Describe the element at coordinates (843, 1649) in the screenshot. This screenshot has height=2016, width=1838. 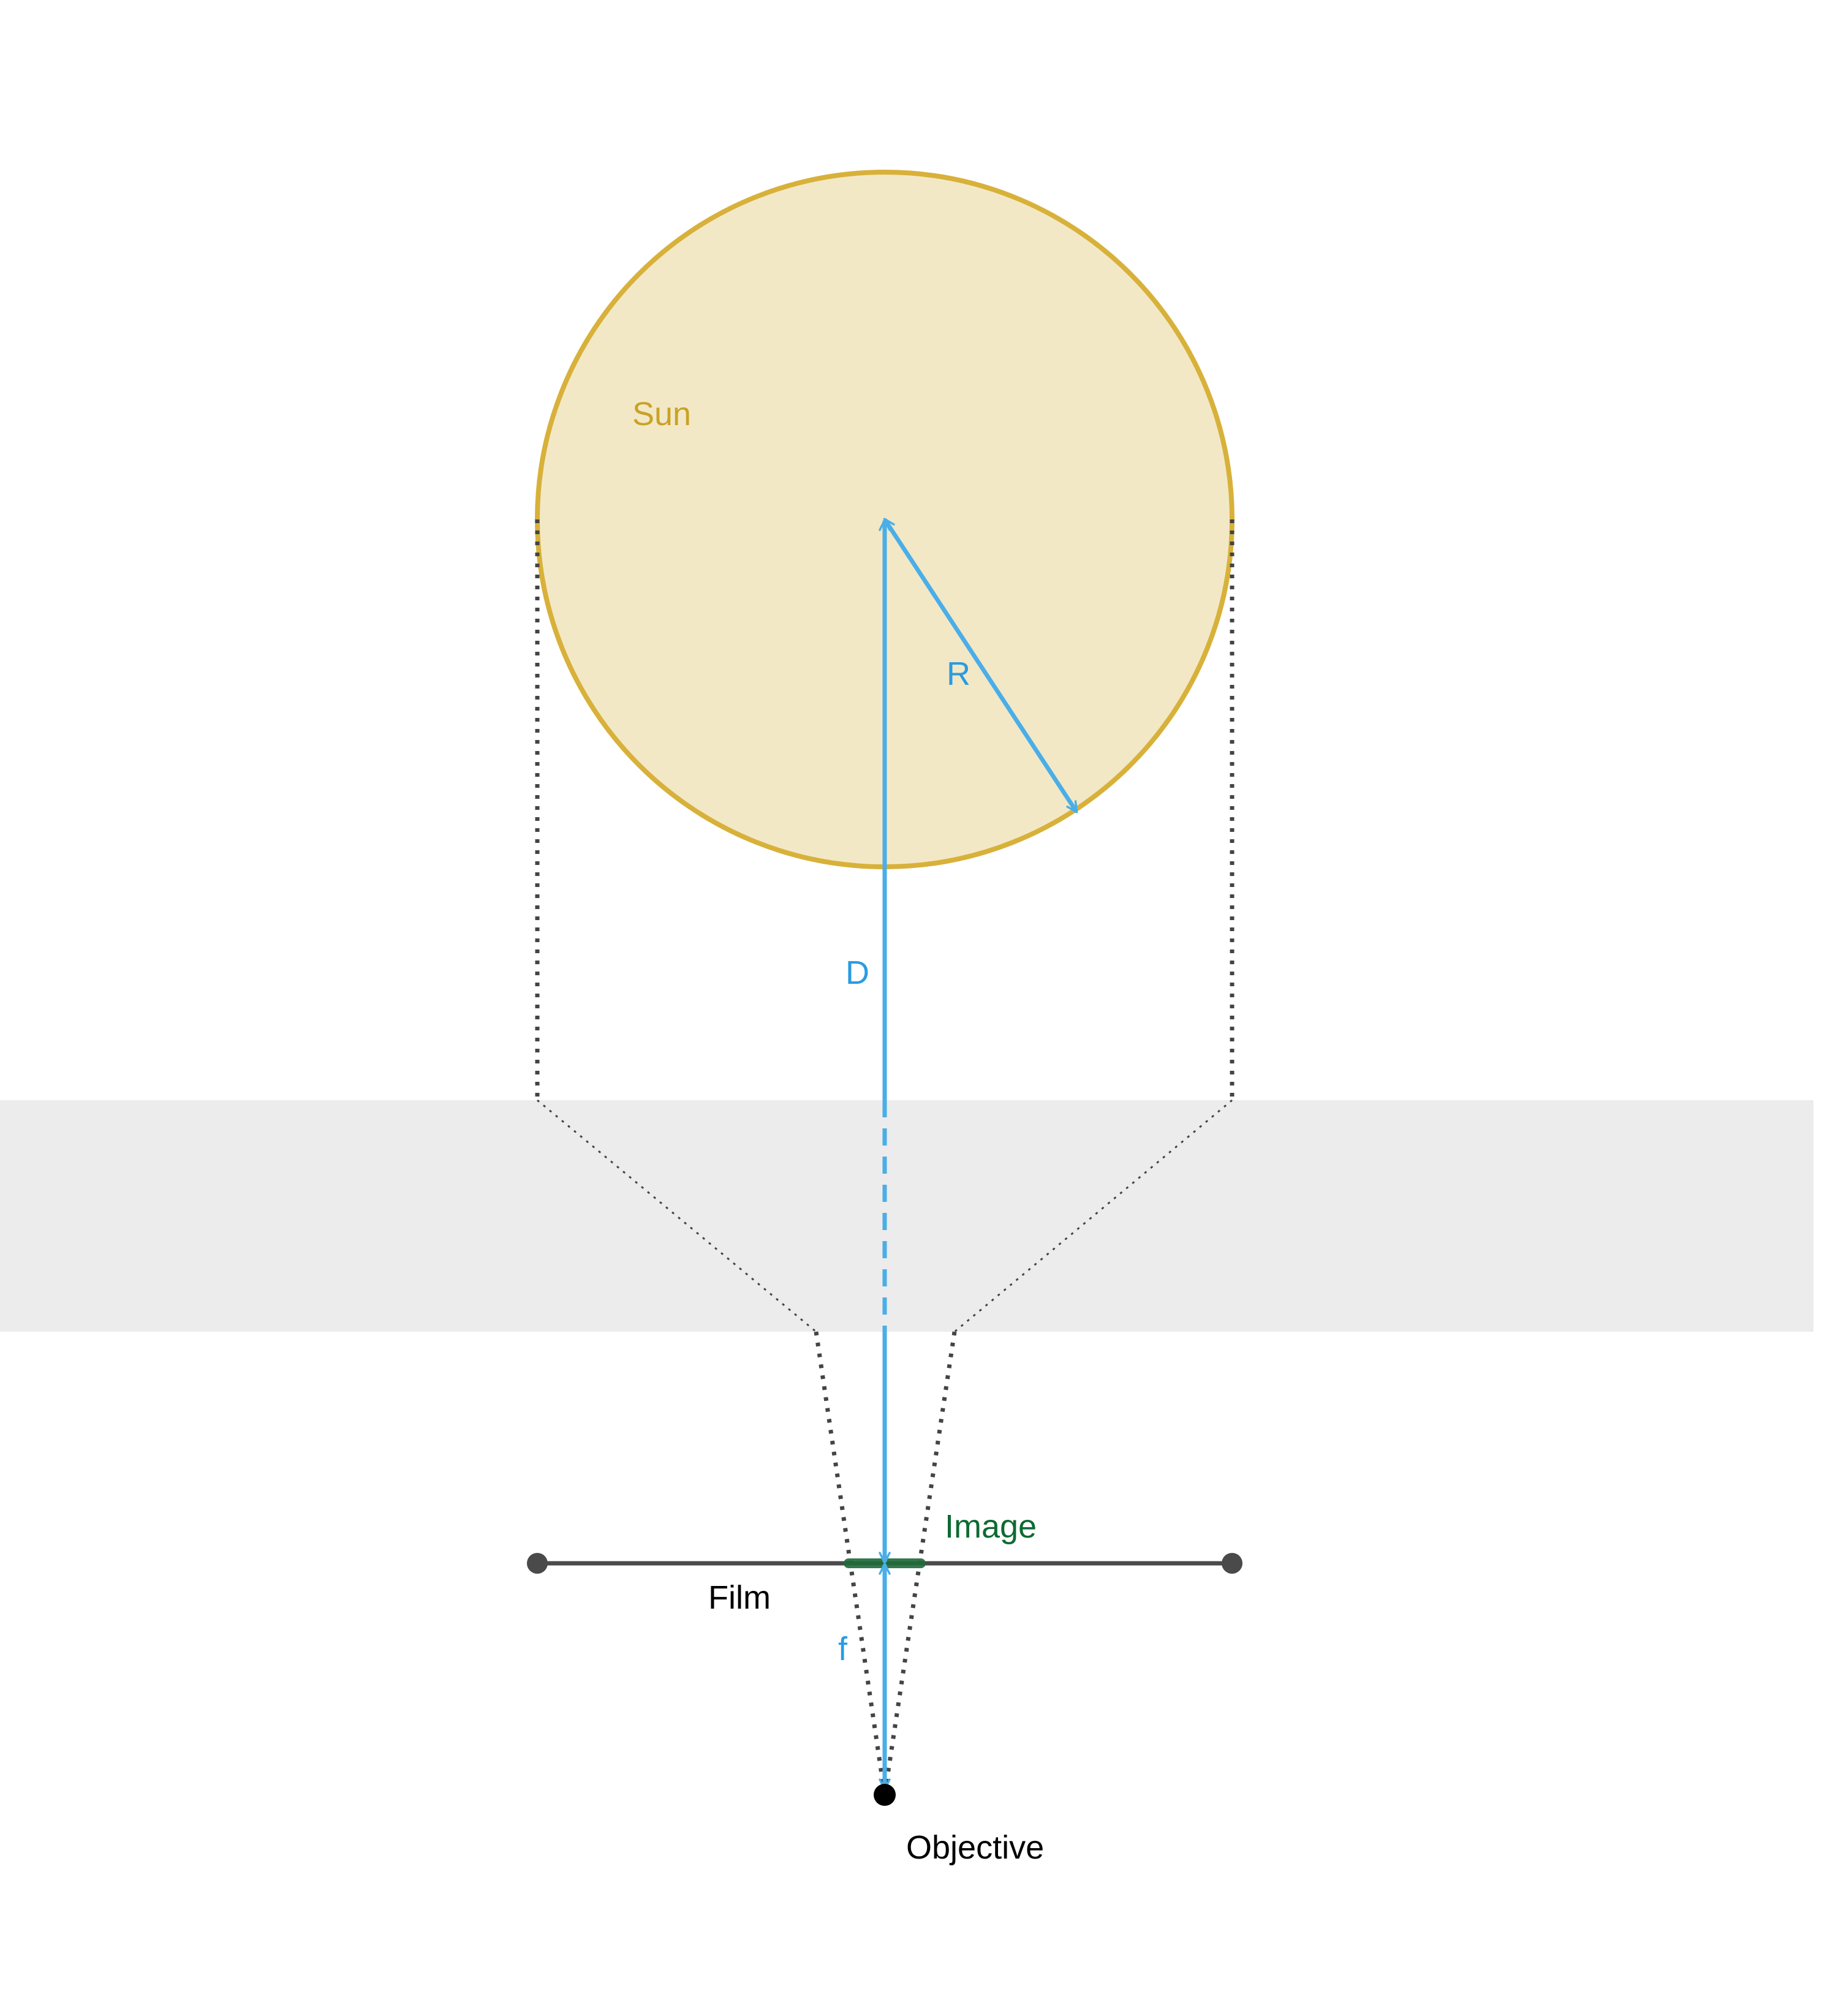
I see `focal-label: f` at that location.